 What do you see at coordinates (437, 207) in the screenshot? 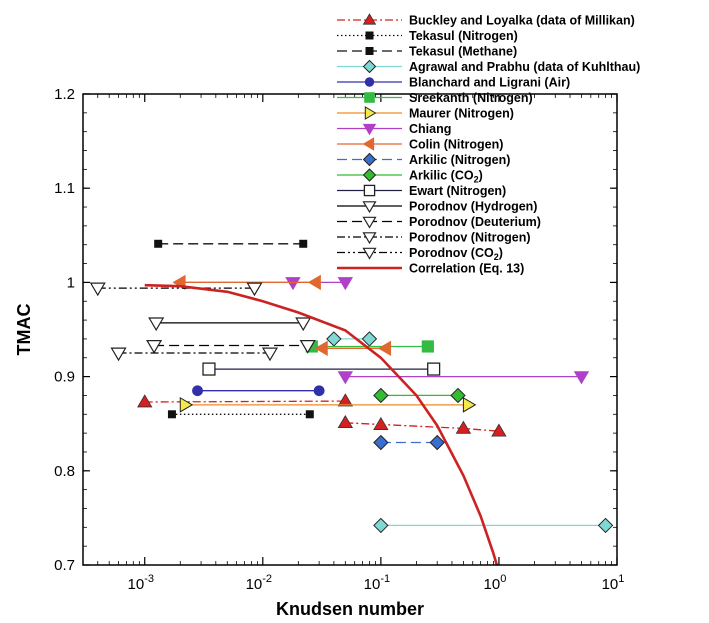
I see `legend-entry: Porodnov (Hydrogen)` at bounding box center [437, 207].